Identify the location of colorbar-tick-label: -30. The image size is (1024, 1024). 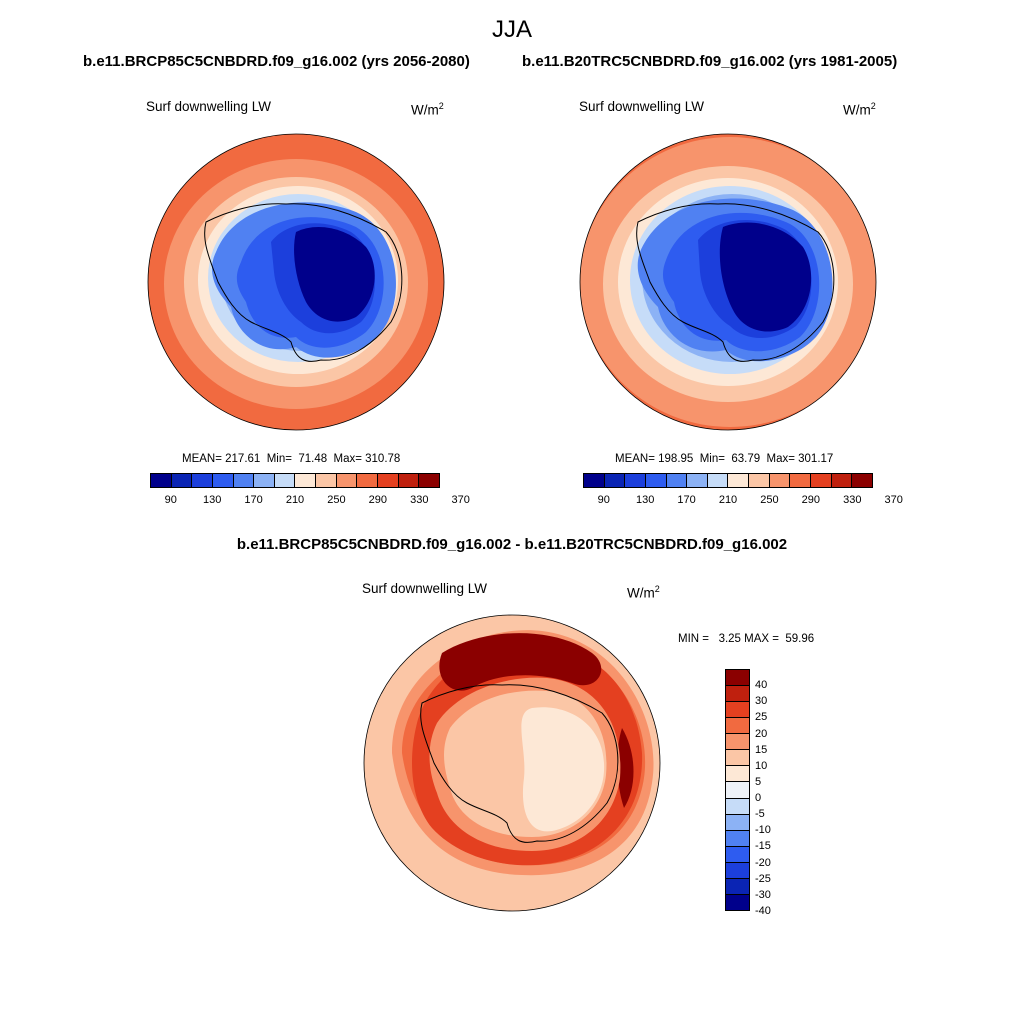
(763, 894).